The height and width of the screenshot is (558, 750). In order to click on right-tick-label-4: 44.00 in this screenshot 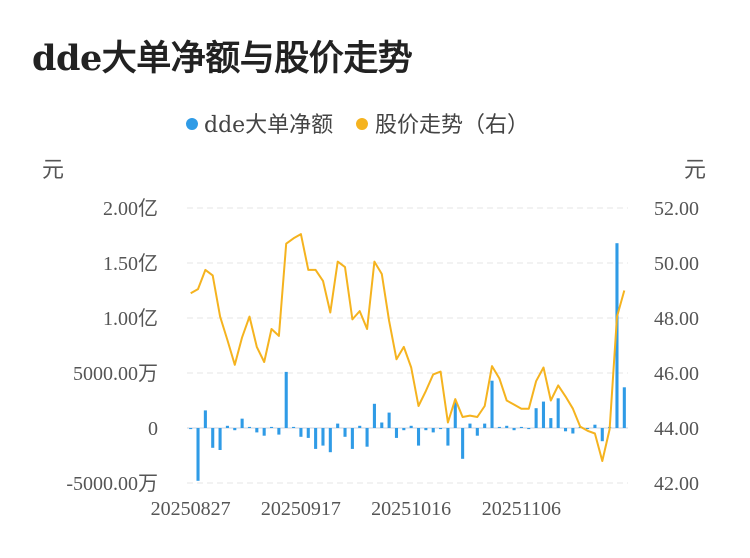, I will do `click(676, 429)`.